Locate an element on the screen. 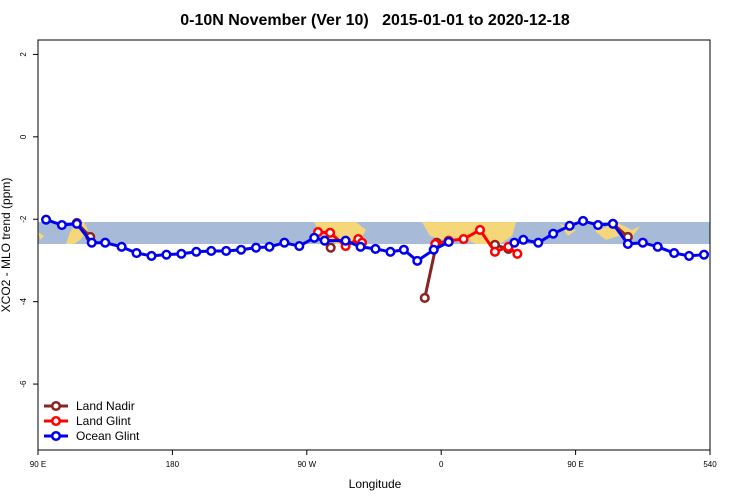 The width and height of the screenshot is (750, 500). y-axis-label: XCO2 - MLO trend (ppm) is located at coordinates (6, 245).